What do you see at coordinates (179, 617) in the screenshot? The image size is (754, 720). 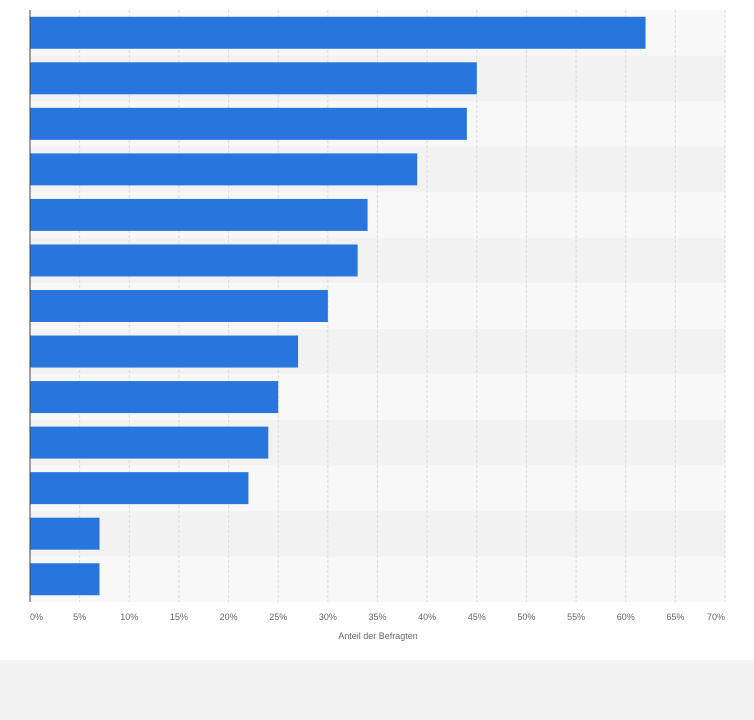 I see `x-tick-label: 15%` at bounding box center [179, 617].